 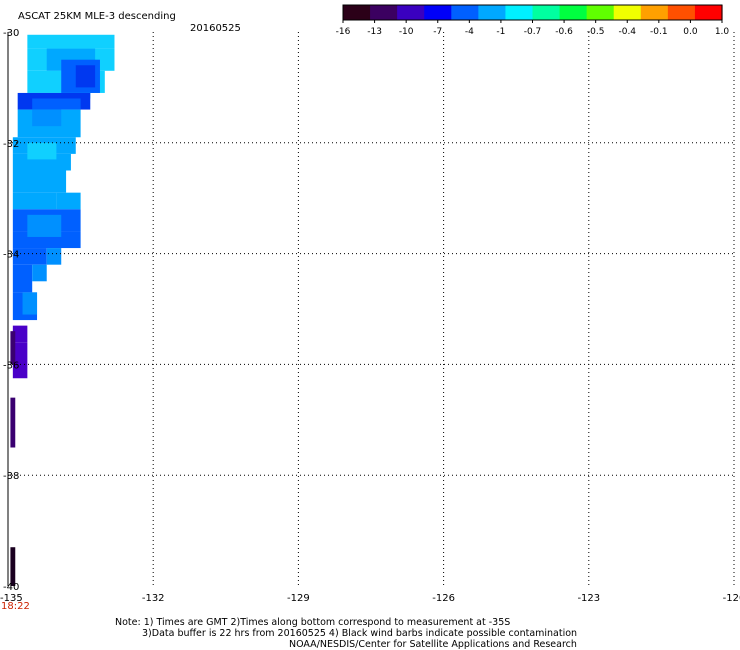 I want to click on colorbar-label: -0.1, so click(x=659, y=32).